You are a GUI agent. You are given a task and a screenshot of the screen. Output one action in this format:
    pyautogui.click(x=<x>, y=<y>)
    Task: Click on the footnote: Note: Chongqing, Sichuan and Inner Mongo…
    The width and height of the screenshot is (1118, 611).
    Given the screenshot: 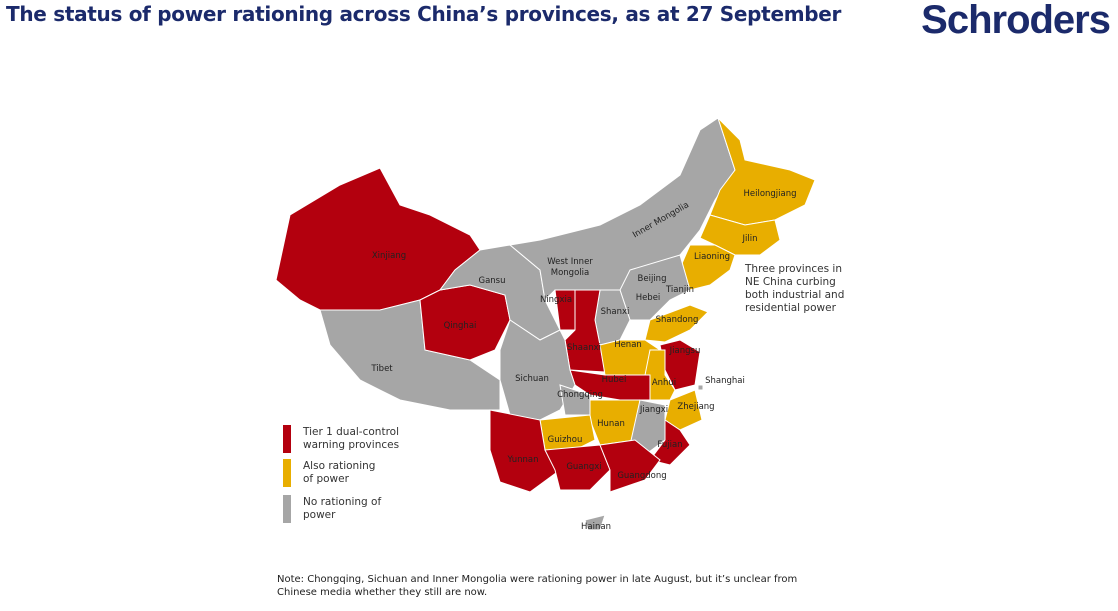 What is the action you would take?
    pyautogui.click(x=537, y=586)
    